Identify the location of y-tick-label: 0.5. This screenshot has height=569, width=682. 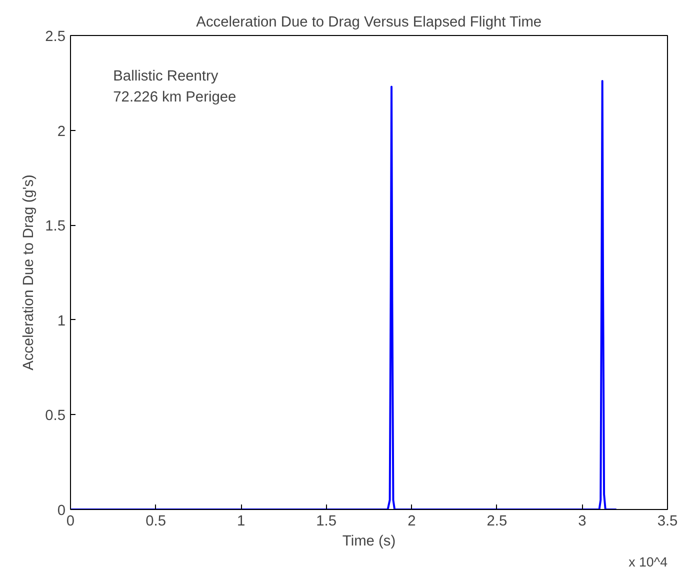
(55, 416).